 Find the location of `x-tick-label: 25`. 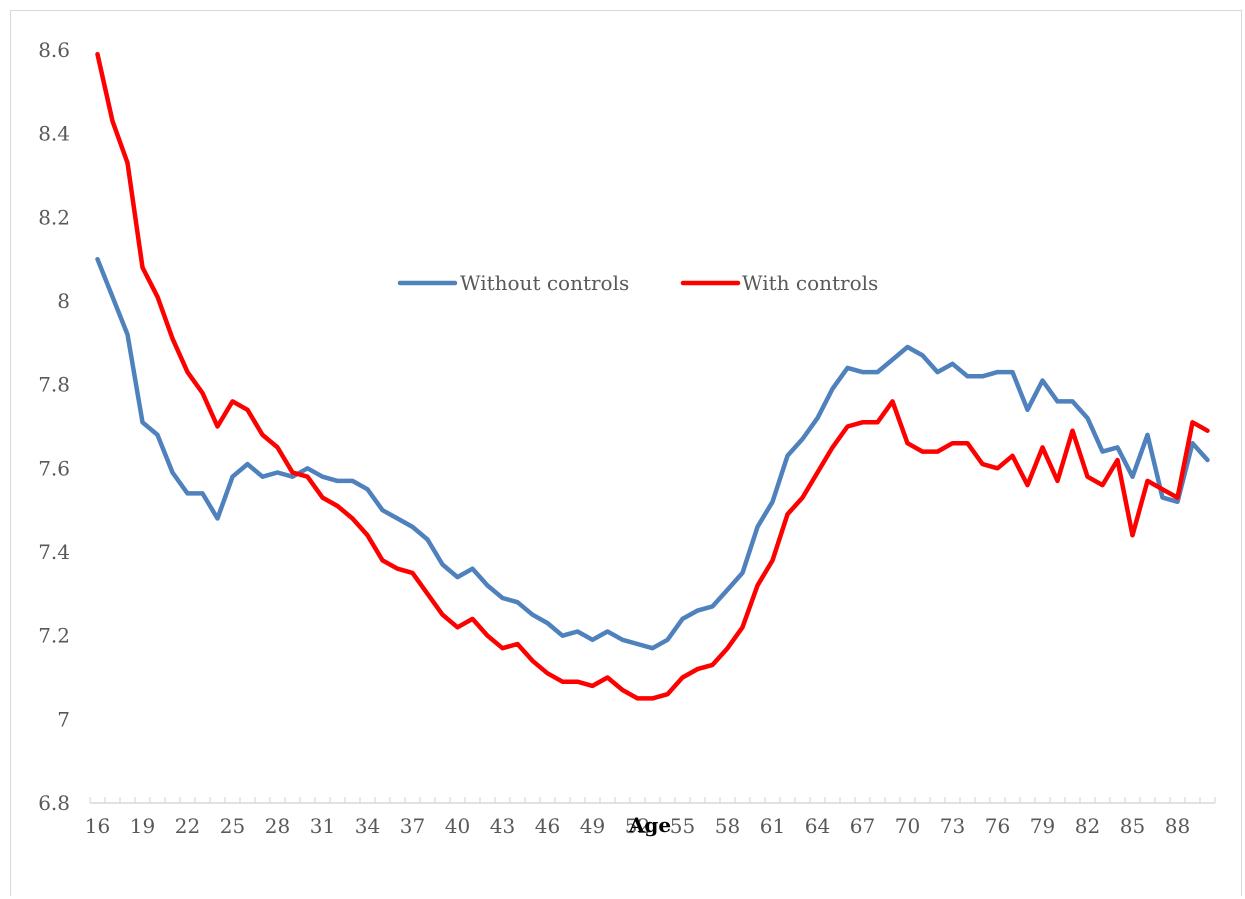

x-tick-label: 25 is located at coordinates (232, 826).